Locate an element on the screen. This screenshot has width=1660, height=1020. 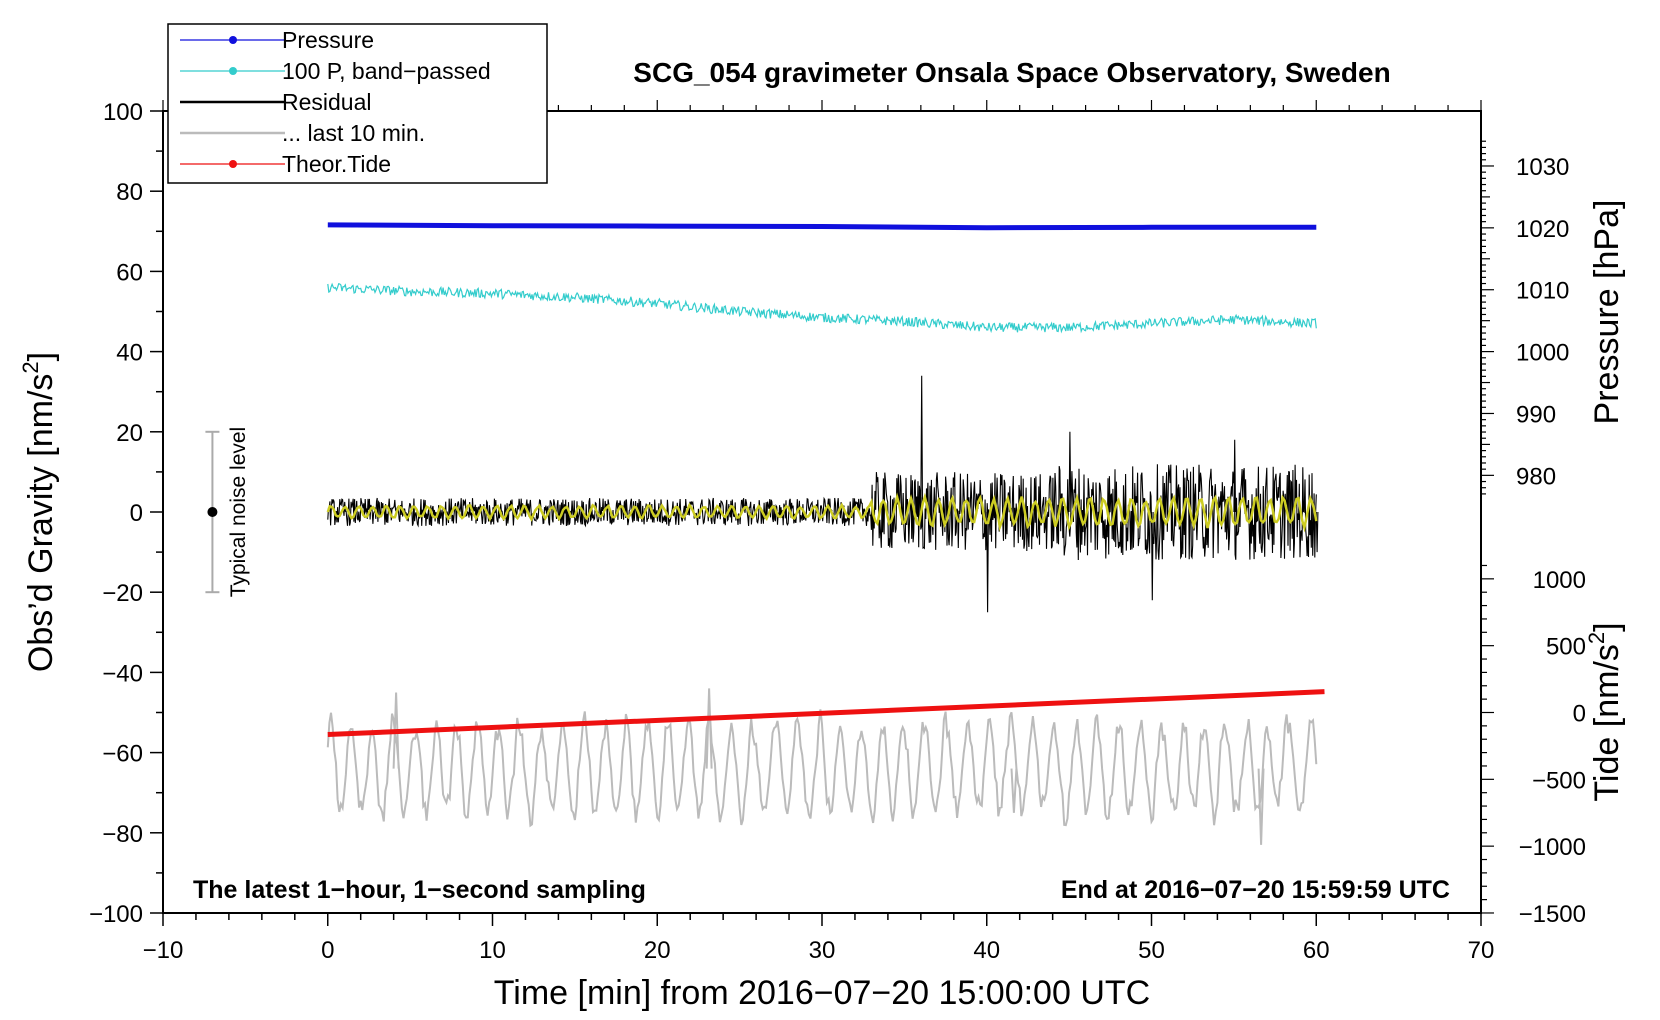
tide-axis-title-main: Tide [nm/s is located at coordinates (1607, 722).